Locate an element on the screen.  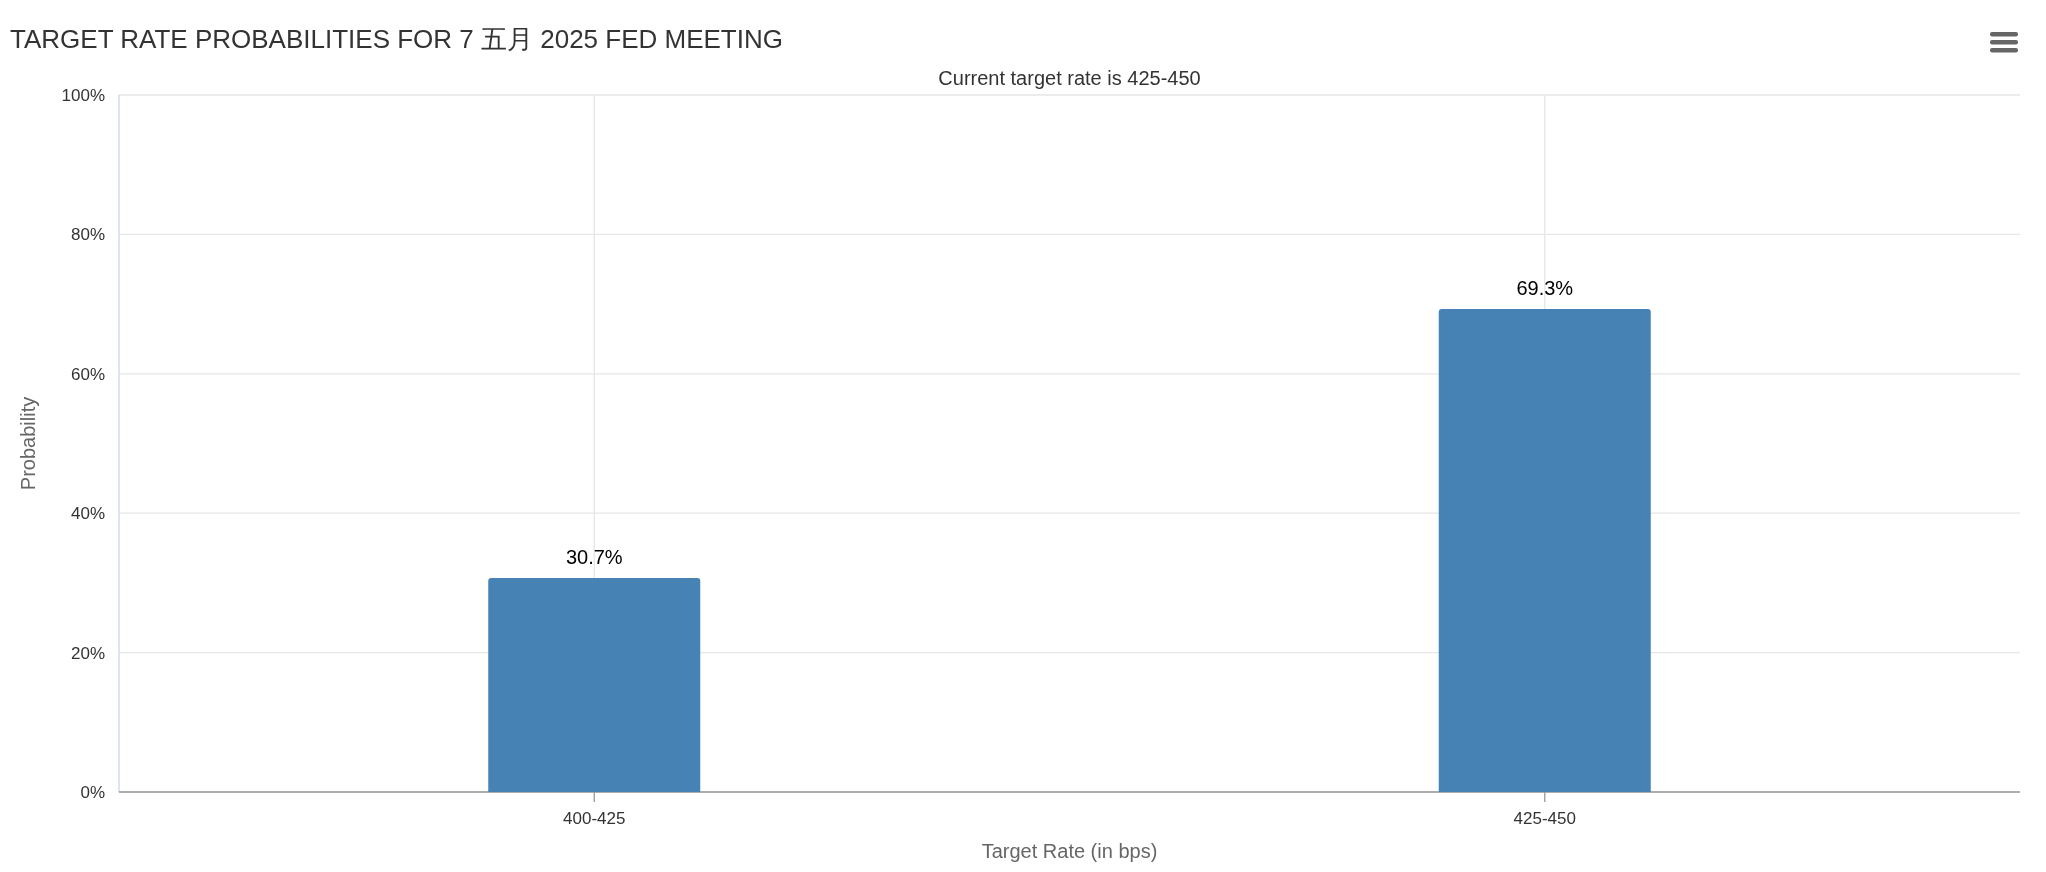
data-label: 30.7% is located at coordinates (594, 557).